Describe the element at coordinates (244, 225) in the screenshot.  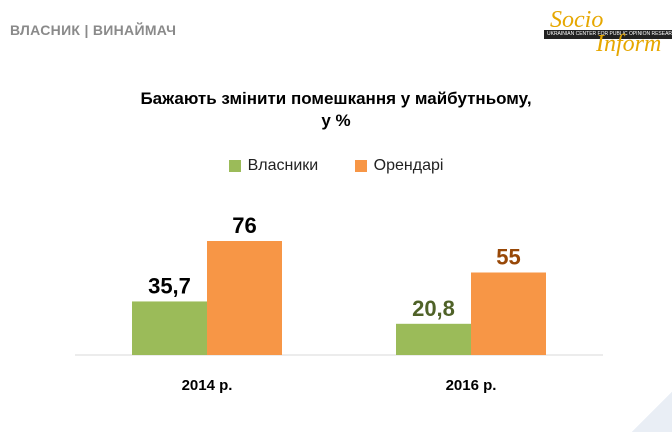
I see `data-label-renters-0: 76` at that location.